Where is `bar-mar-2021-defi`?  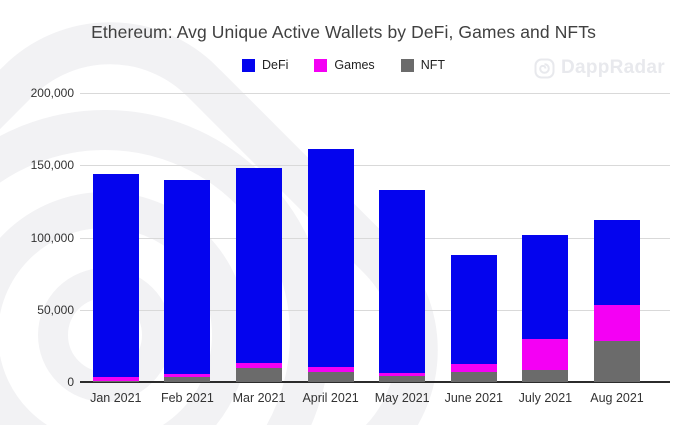 bar-mar-2021-defi is located at coordinates (259, 266).